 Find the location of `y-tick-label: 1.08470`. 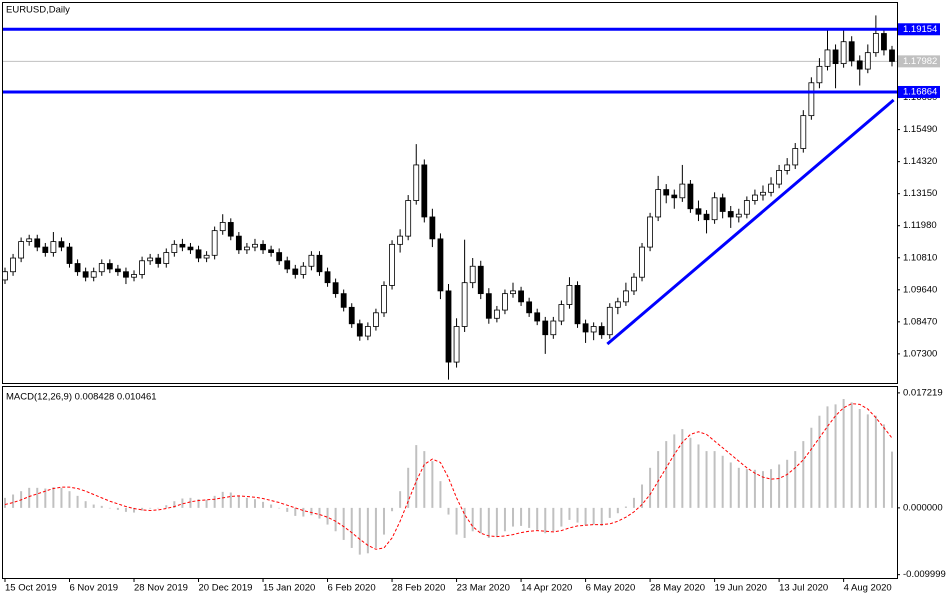

y-tick-label: 1.08470 is located at coordinates (920, 321).